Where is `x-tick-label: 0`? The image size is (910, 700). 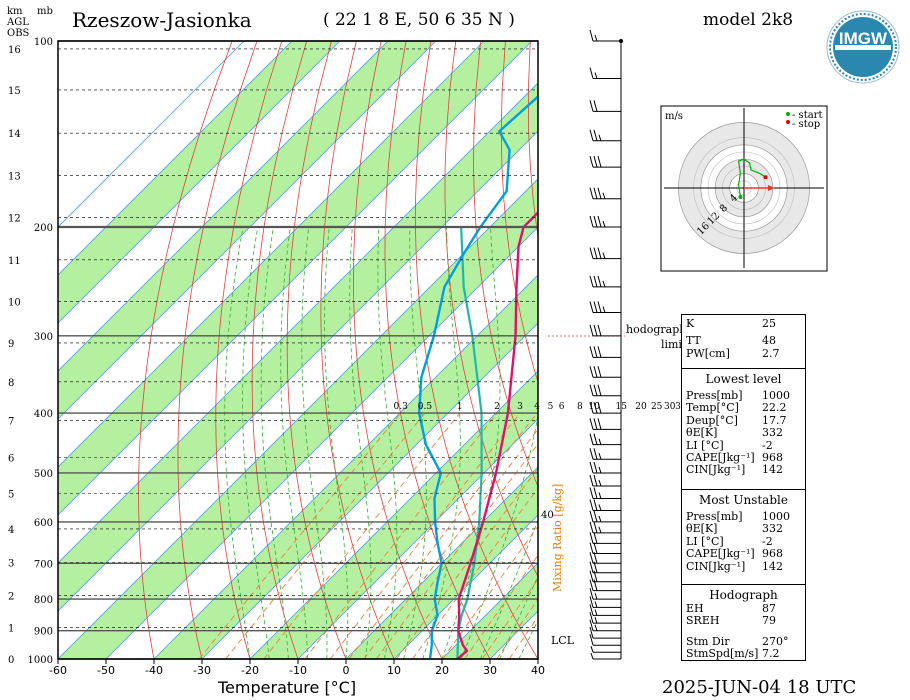
x-tick-label: 0 is located at coordinates (346, 670).